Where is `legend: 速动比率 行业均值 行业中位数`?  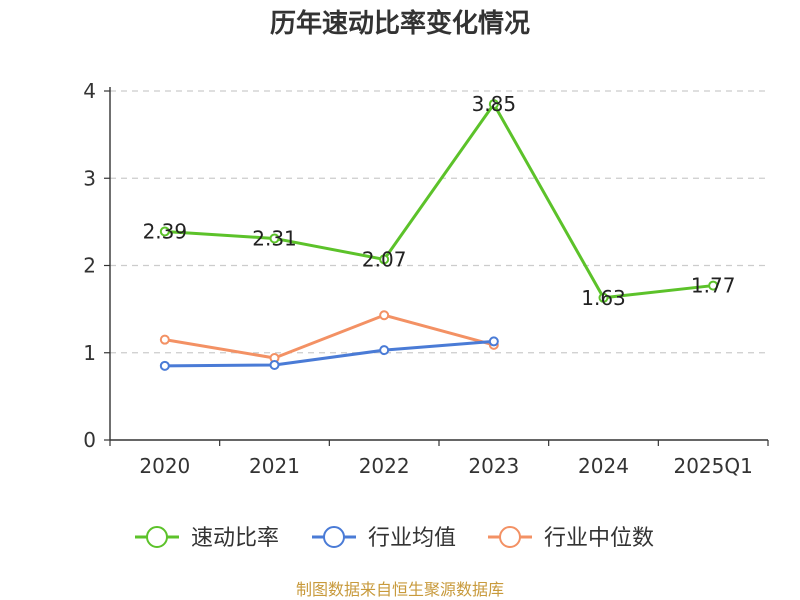 legend: 速动比率 行业均值 行业中位数 is located at coordinates (394, 538).